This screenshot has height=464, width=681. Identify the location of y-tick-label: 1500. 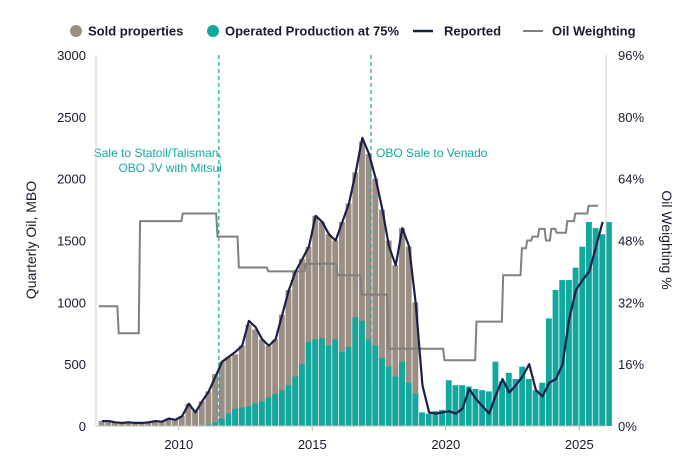
(71, 241).